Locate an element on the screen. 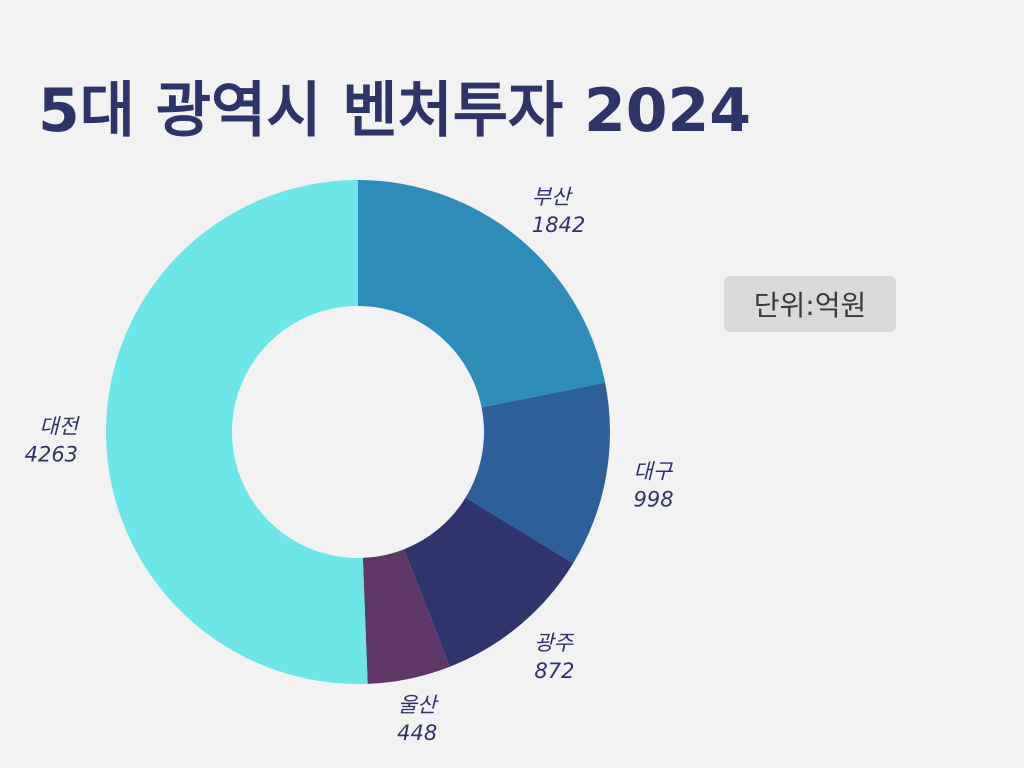 This screenshot has height=768, width=1024. slice-label-name: 대구 is located at coordinates (654, 472).